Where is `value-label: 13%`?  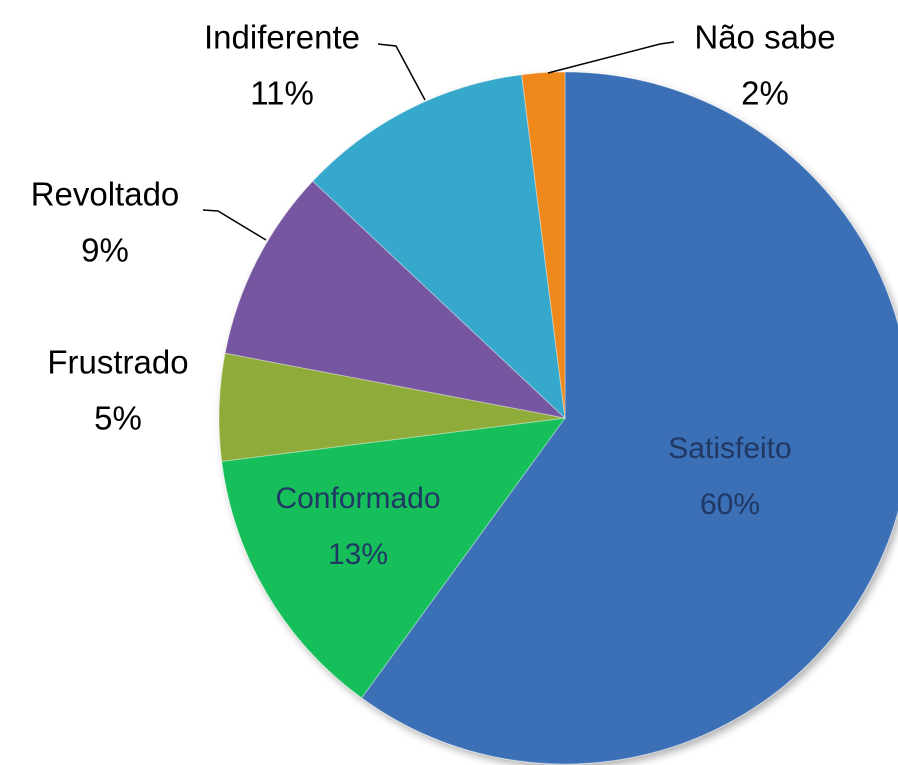 value-label: 13% is located at coordinates (358, 554).